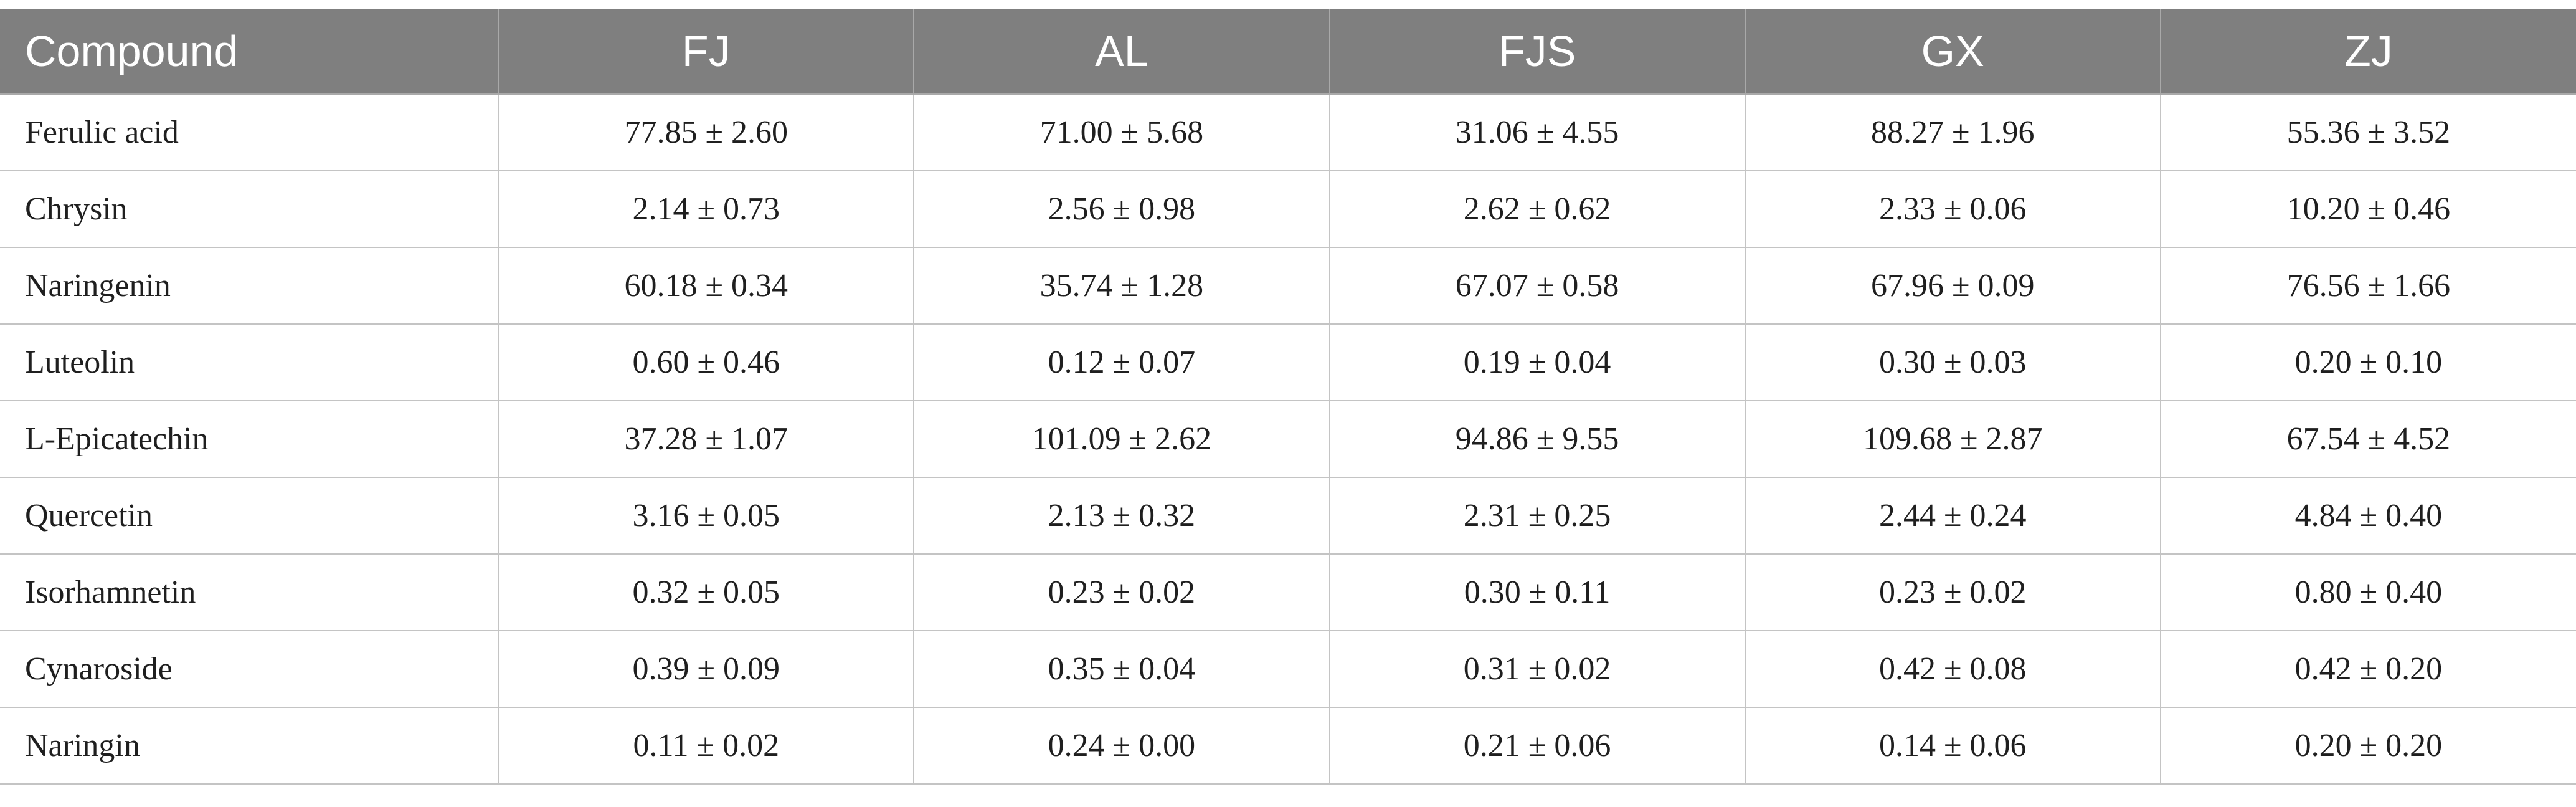 Image resolution: width=2576 pixels, height=807 pixels. What do you see at coordinates (1953, 132) in the screenshot?
I see `value-cell: 88.27 ± 1.96` at bounding box center [1953, 132].